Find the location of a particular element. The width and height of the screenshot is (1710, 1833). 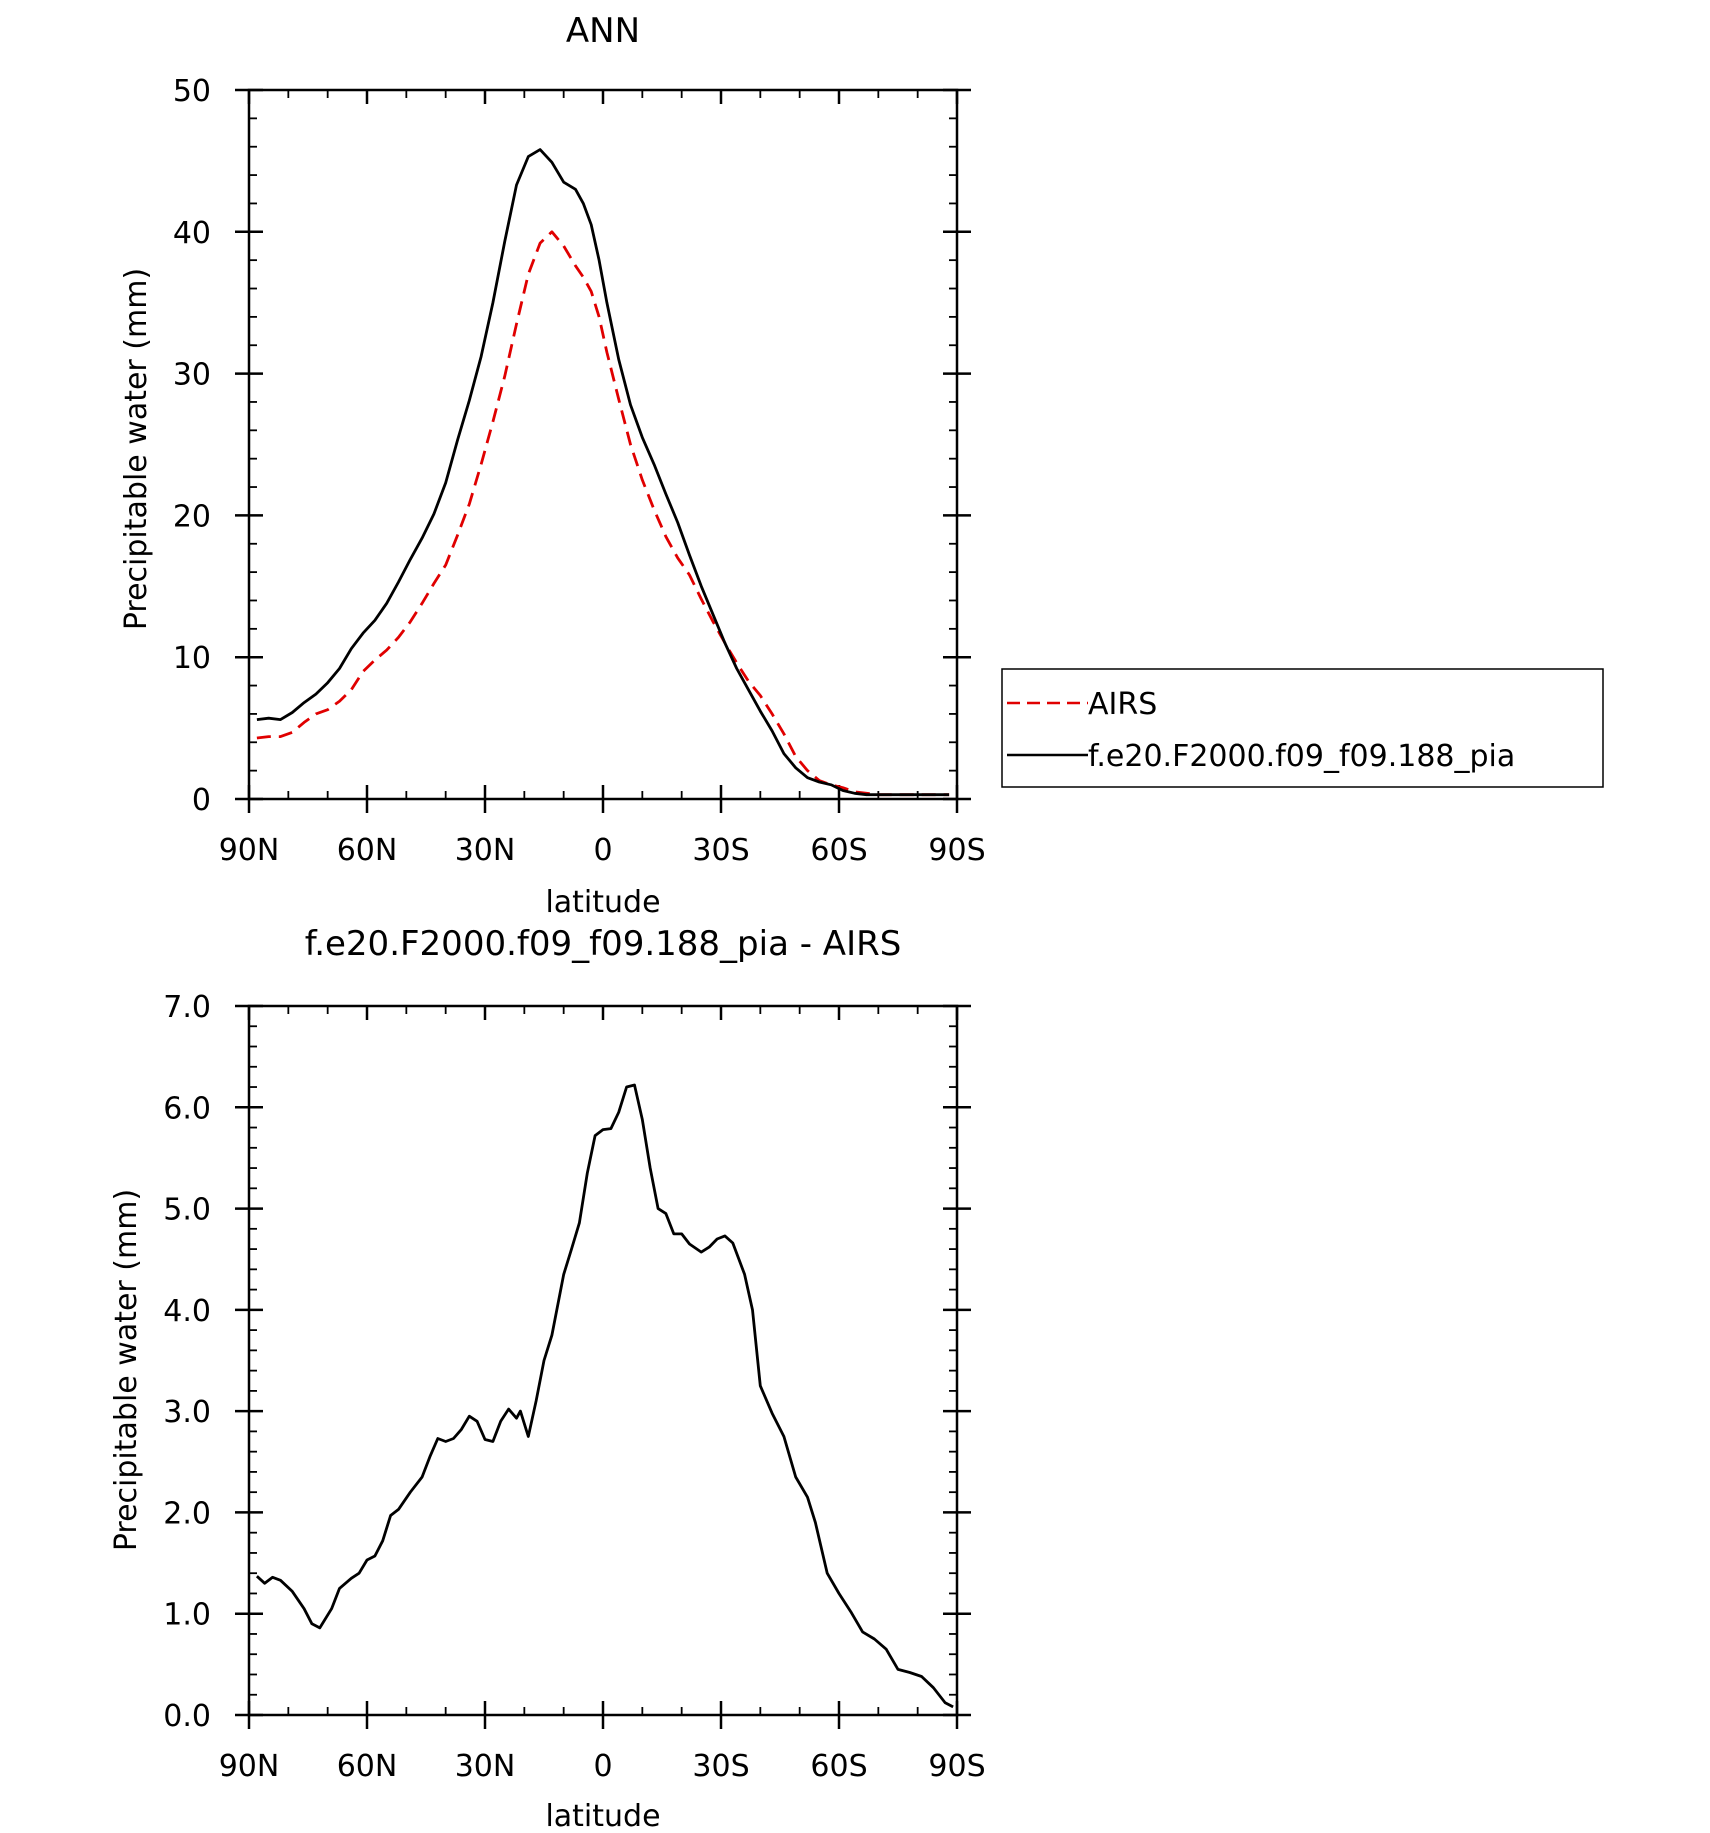

top-y-tick-label: 10 is located at coordinates (192, 658).